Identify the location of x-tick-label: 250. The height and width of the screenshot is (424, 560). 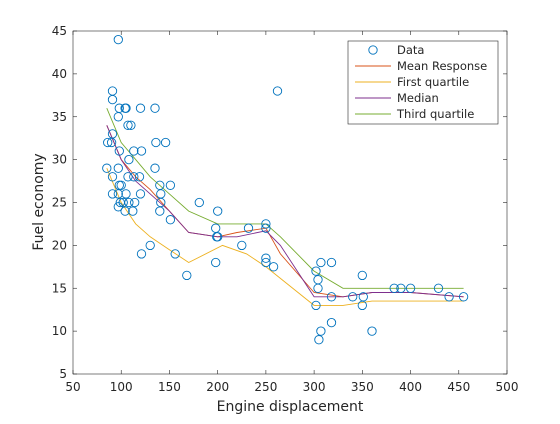
(265, 387).